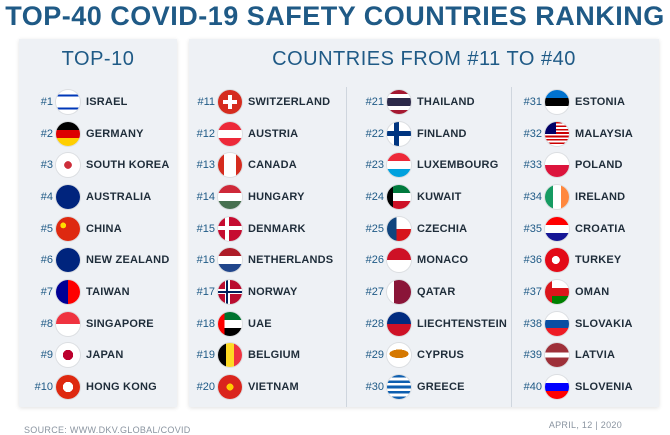  I want to click on country-row: #23 LUXEMBOURG, so click(433, 165).